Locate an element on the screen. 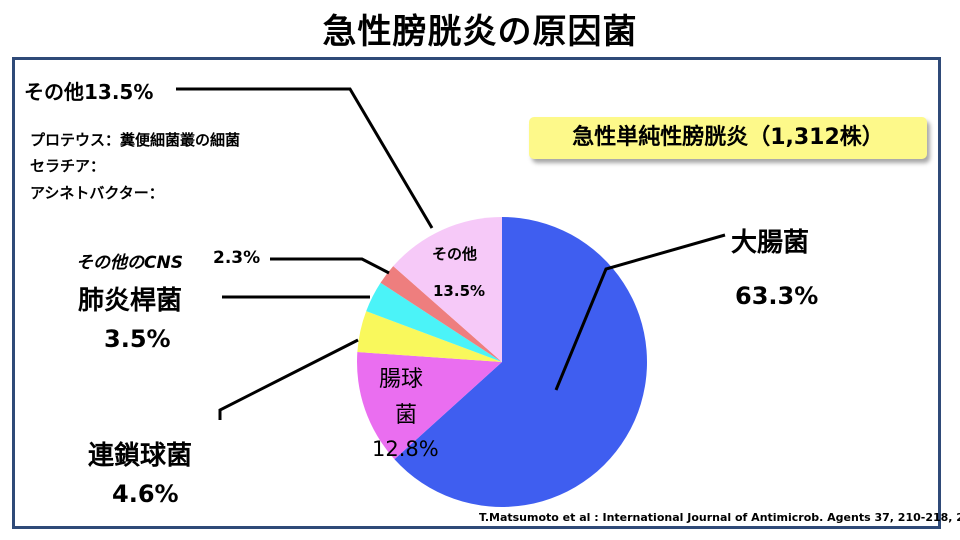 Image resolution: width=960 pixels, height=540 pixels. label-ecoli: 大腸菌 is located at coordinates (770, 243).